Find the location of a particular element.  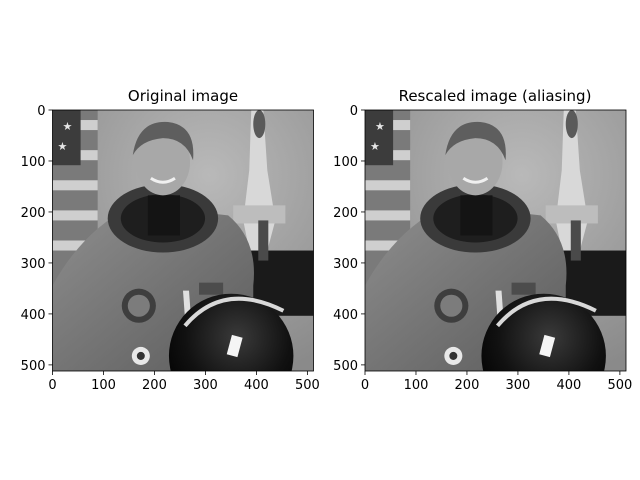

right-title: Rescaled image (aliasing) is located at coordinates (495, 96).